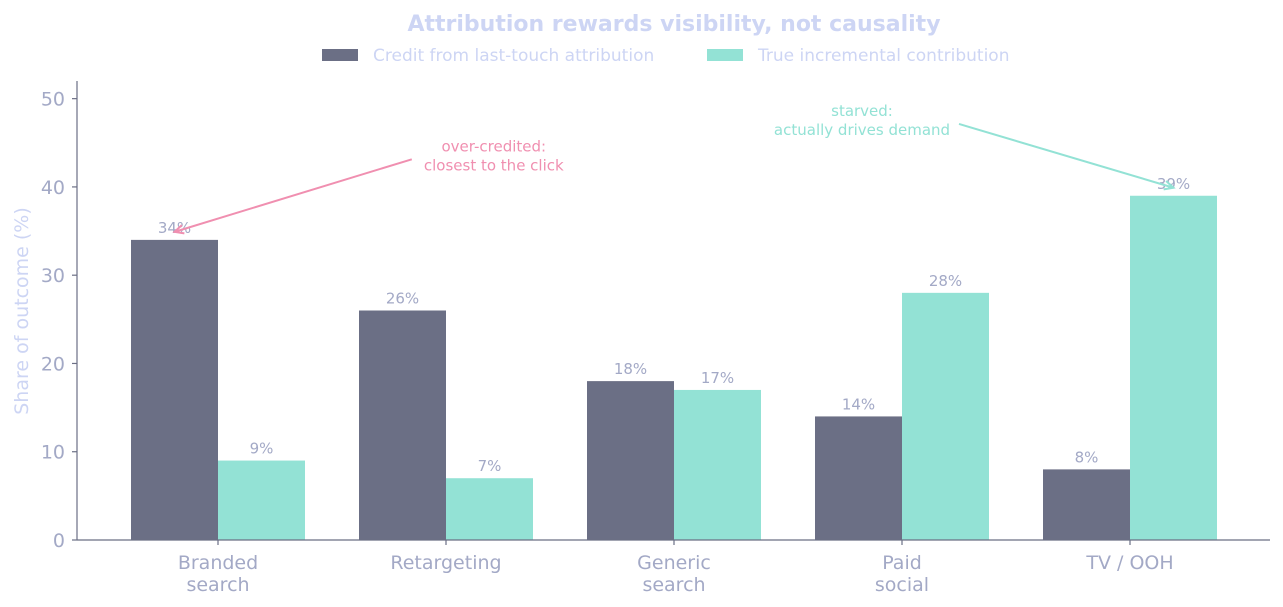  I want to click on bar-value-label: 14%, so click(858, 404).